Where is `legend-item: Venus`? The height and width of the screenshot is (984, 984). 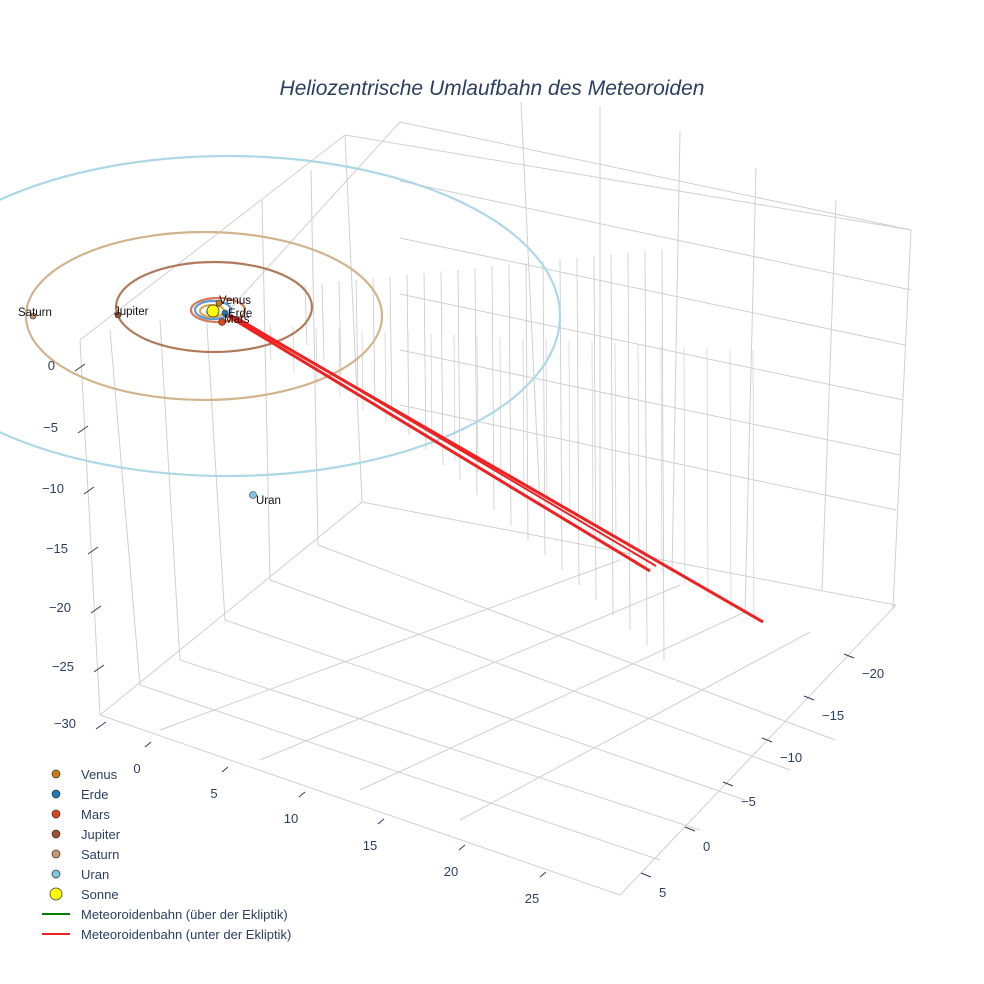
legend-item: Venus is located at coordinates (84, 774).